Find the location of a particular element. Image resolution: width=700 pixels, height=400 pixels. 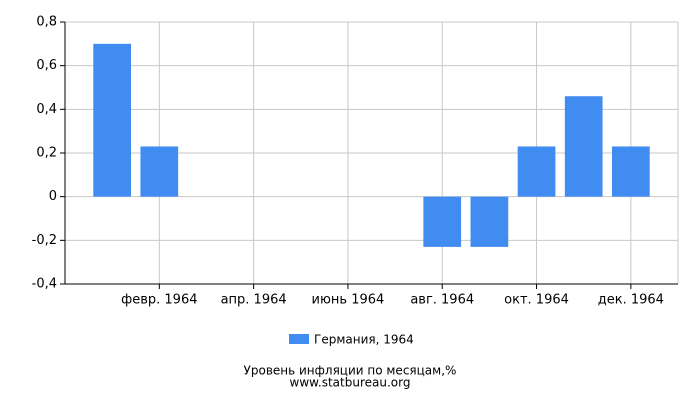

x-tick-label: февр. 1964 is located at coordinates (159, 300).